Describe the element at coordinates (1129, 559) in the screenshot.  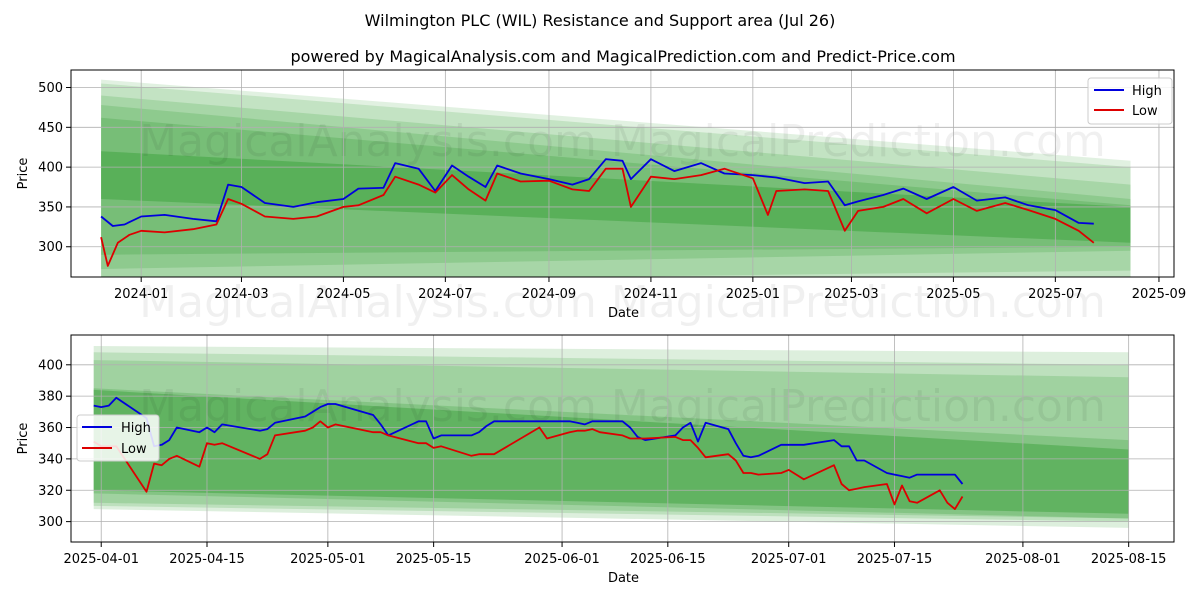
I see `bottom-x-tick-label-9: 2025-08-15` at that location.